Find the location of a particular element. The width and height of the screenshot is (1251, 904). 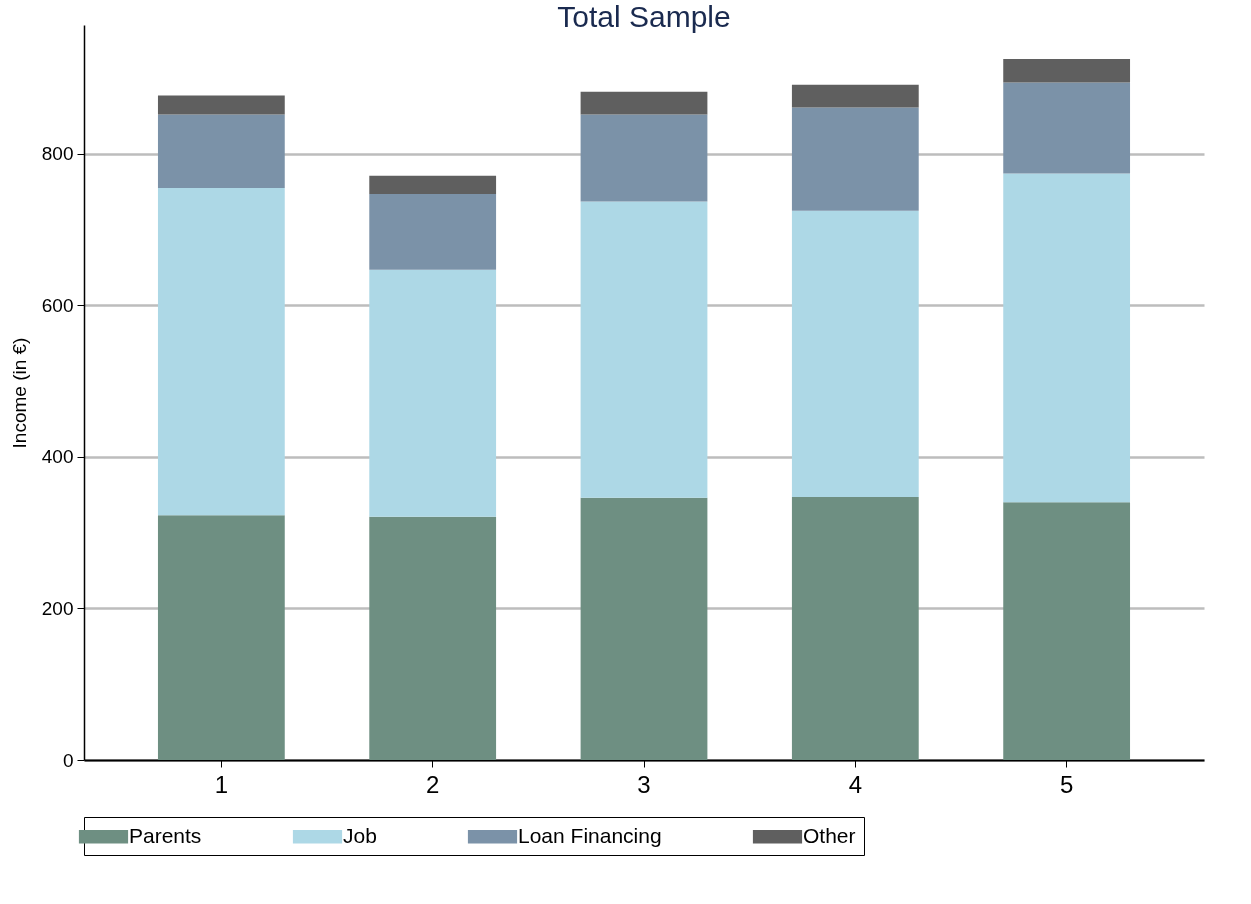

y-tick-label: 400 is located at coordinates (57, 457).